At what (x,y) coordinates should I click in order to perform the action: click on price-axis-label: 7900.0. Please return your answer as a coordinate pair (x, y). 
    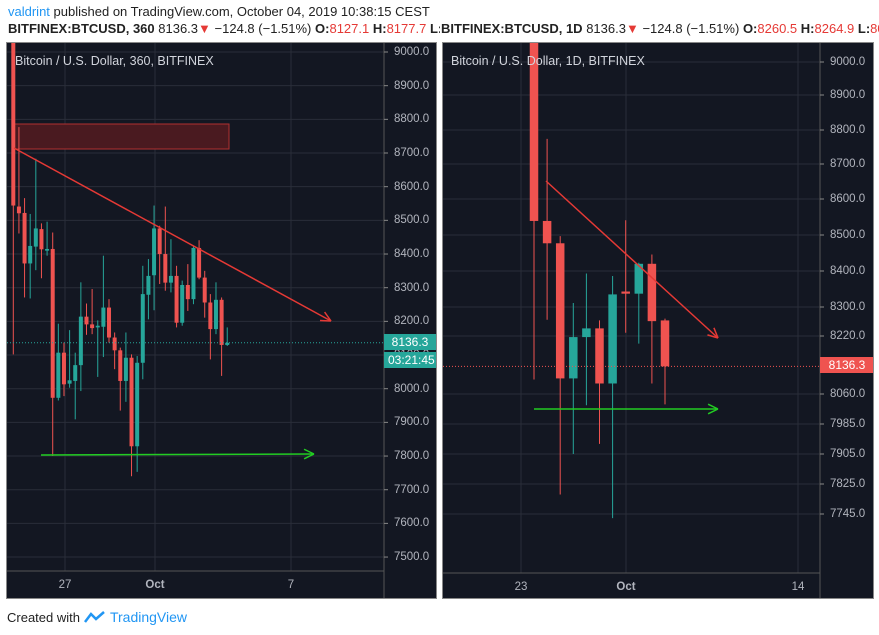
    Looking at the image, I should click on (412, 422).